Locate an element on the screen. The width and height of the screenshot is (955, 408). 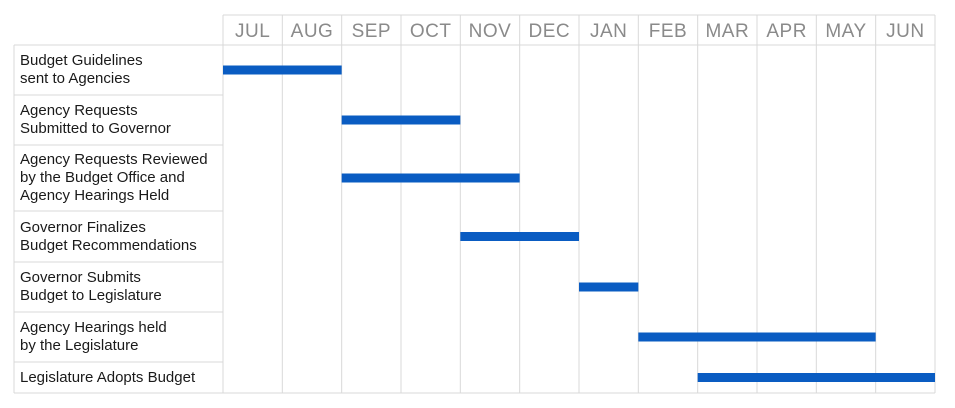
month-label: OCT is located at coordinates (431, 31).